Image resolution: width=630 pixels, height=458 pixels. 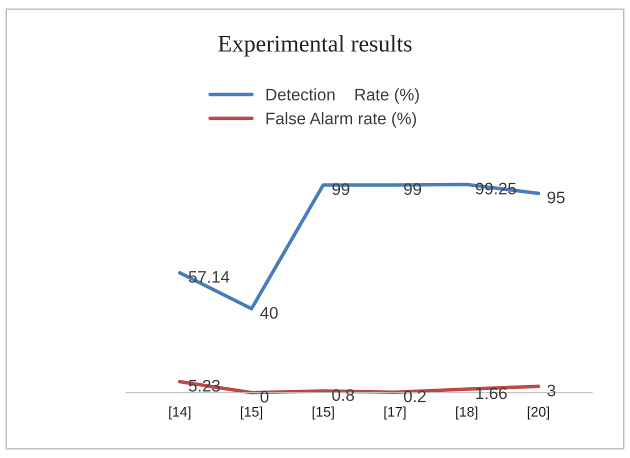 What do you see at coordinates (496, 188) in the screenshot?
I see `data-label: 99.25` at bounding box center [496, 188].